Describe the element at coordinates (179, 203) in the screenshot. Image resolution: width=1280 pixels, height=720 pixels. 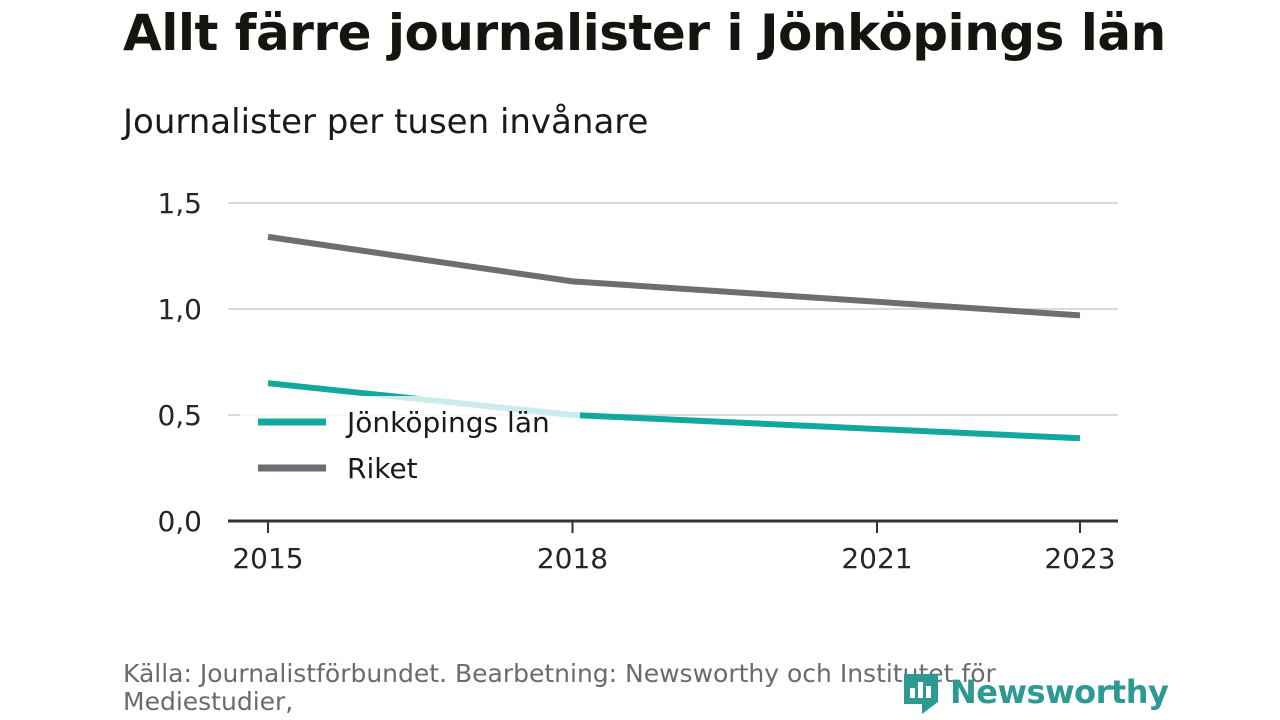
I see `y-tick-label: 1,5` at that location.